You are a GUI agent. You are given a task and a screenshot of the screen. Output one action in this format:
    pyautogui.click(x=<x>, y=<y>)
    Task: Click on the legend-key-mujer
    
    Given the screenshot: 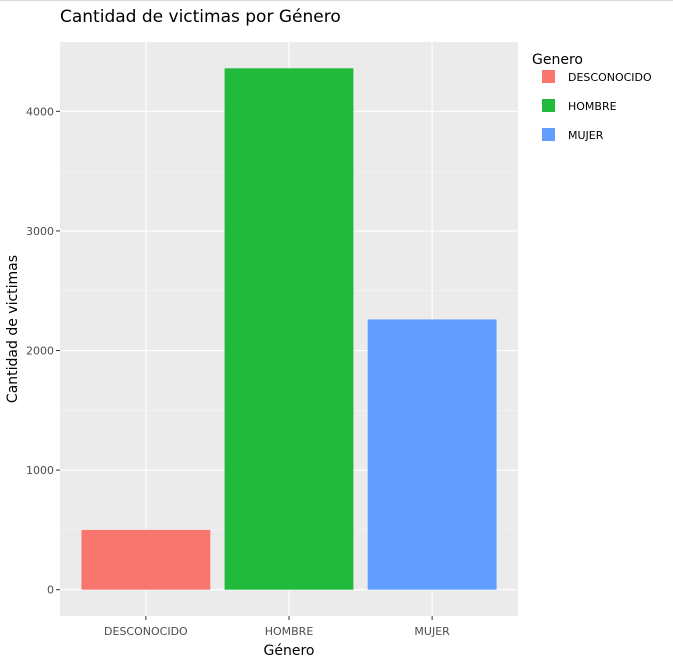 What is the action you would take?
    pyautogui.click(x=548, y=134)
    